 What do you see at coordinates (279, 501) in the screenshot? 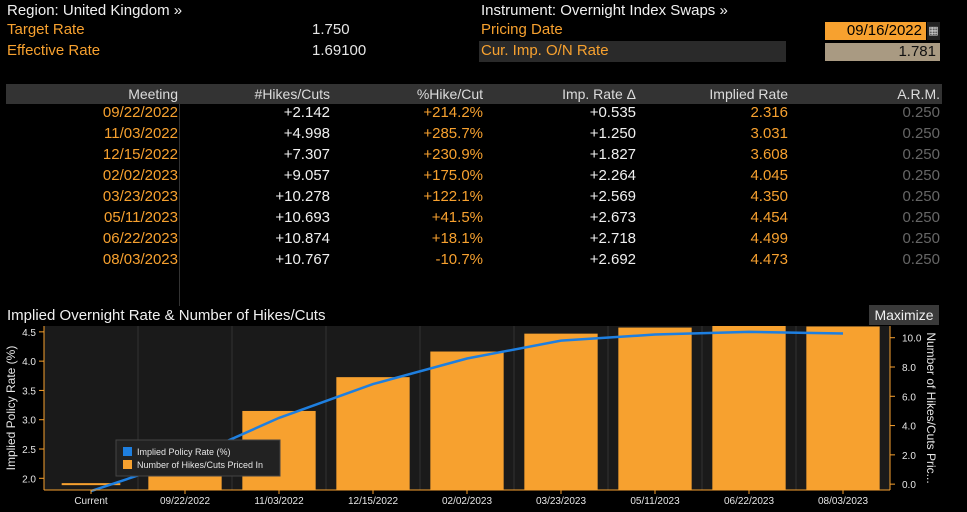
I see `x-tick-label: 11/03/2022` at bounding box center [279, 501].